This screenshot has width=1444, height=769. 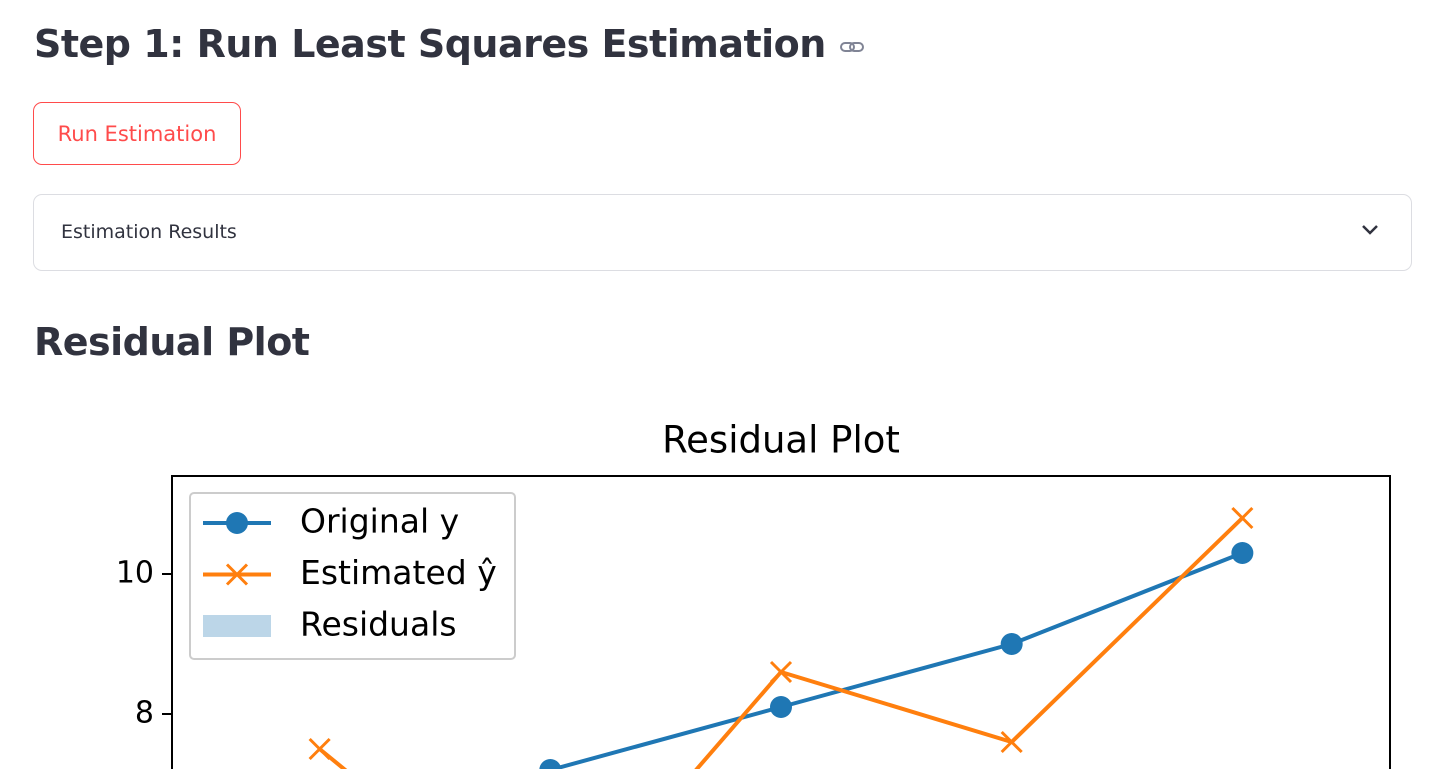 What do you see at coordinates (237, 626) in the screenshot?
I see `legend-patch` at bounding box center [237, 626].